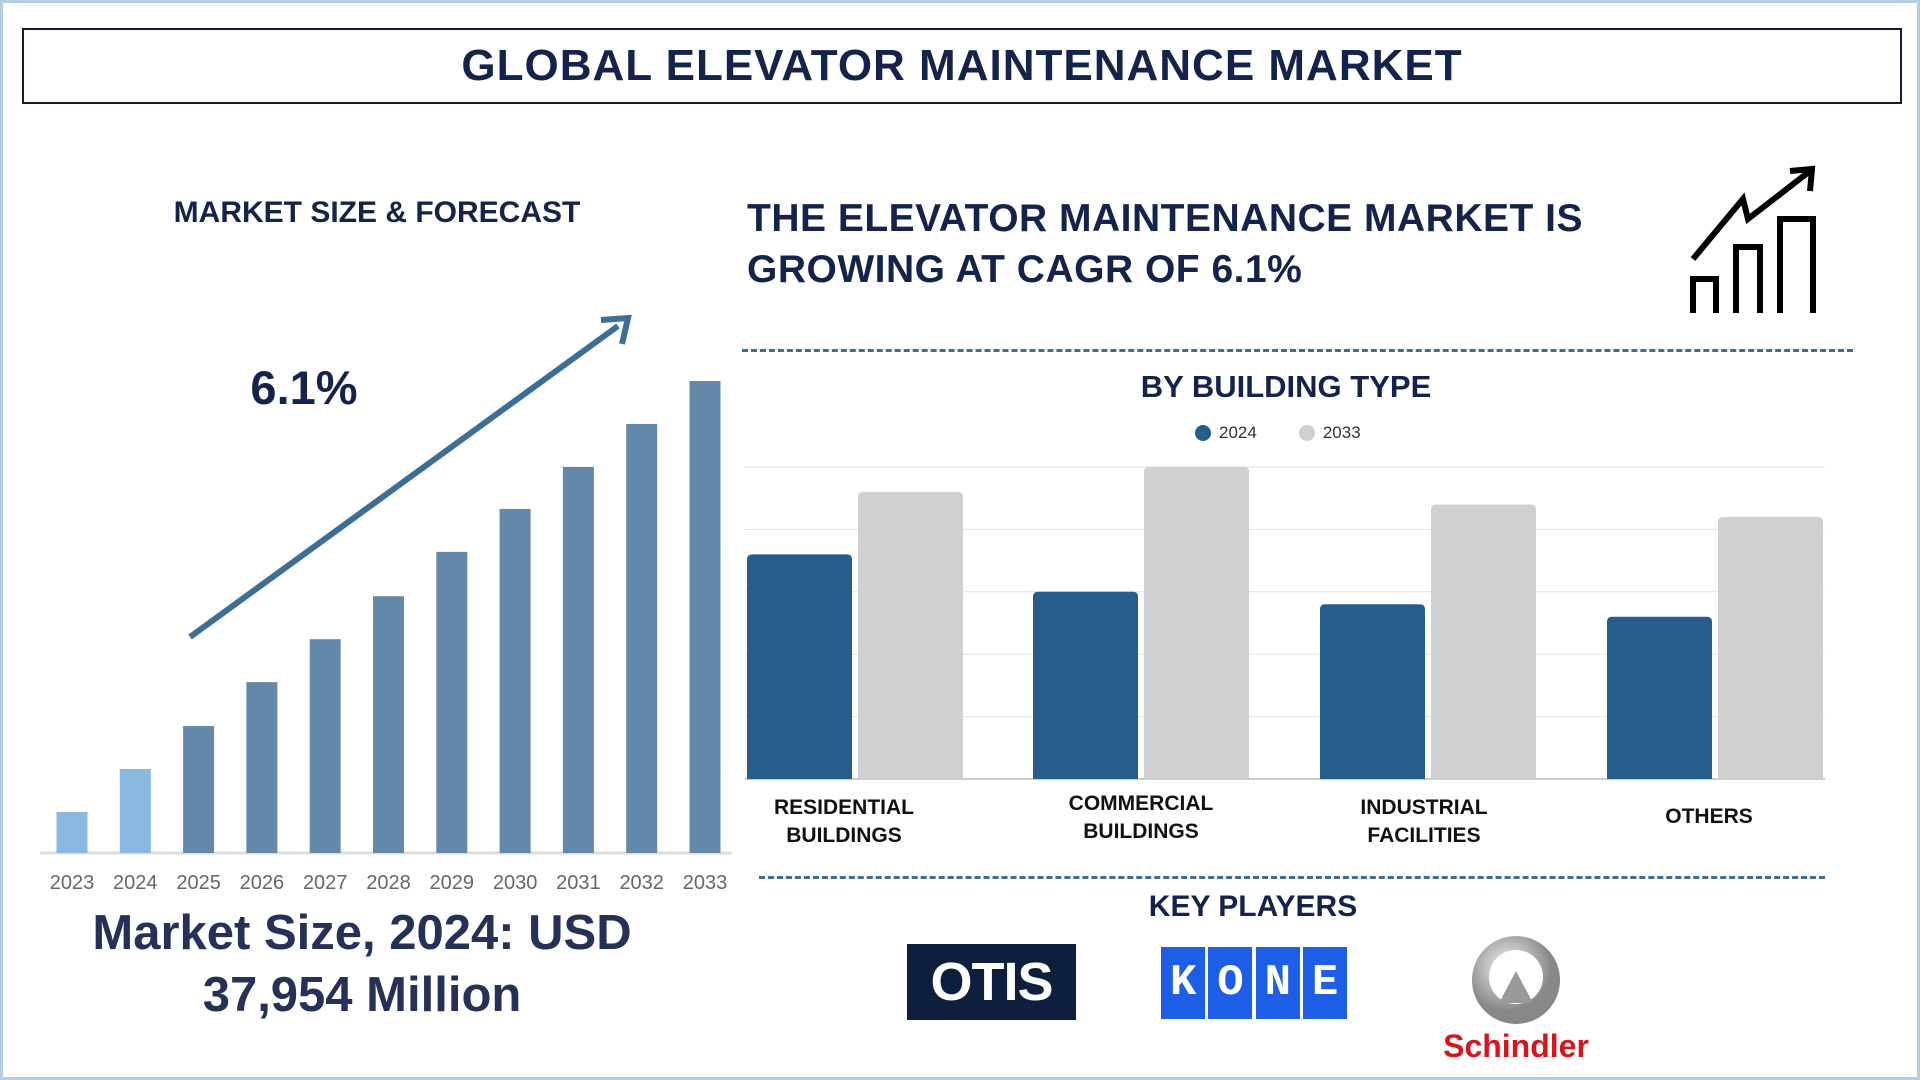  Describe the element at coordinates (705, 883) in the screenshot. I see `year-label-2033: 2033` at that location.